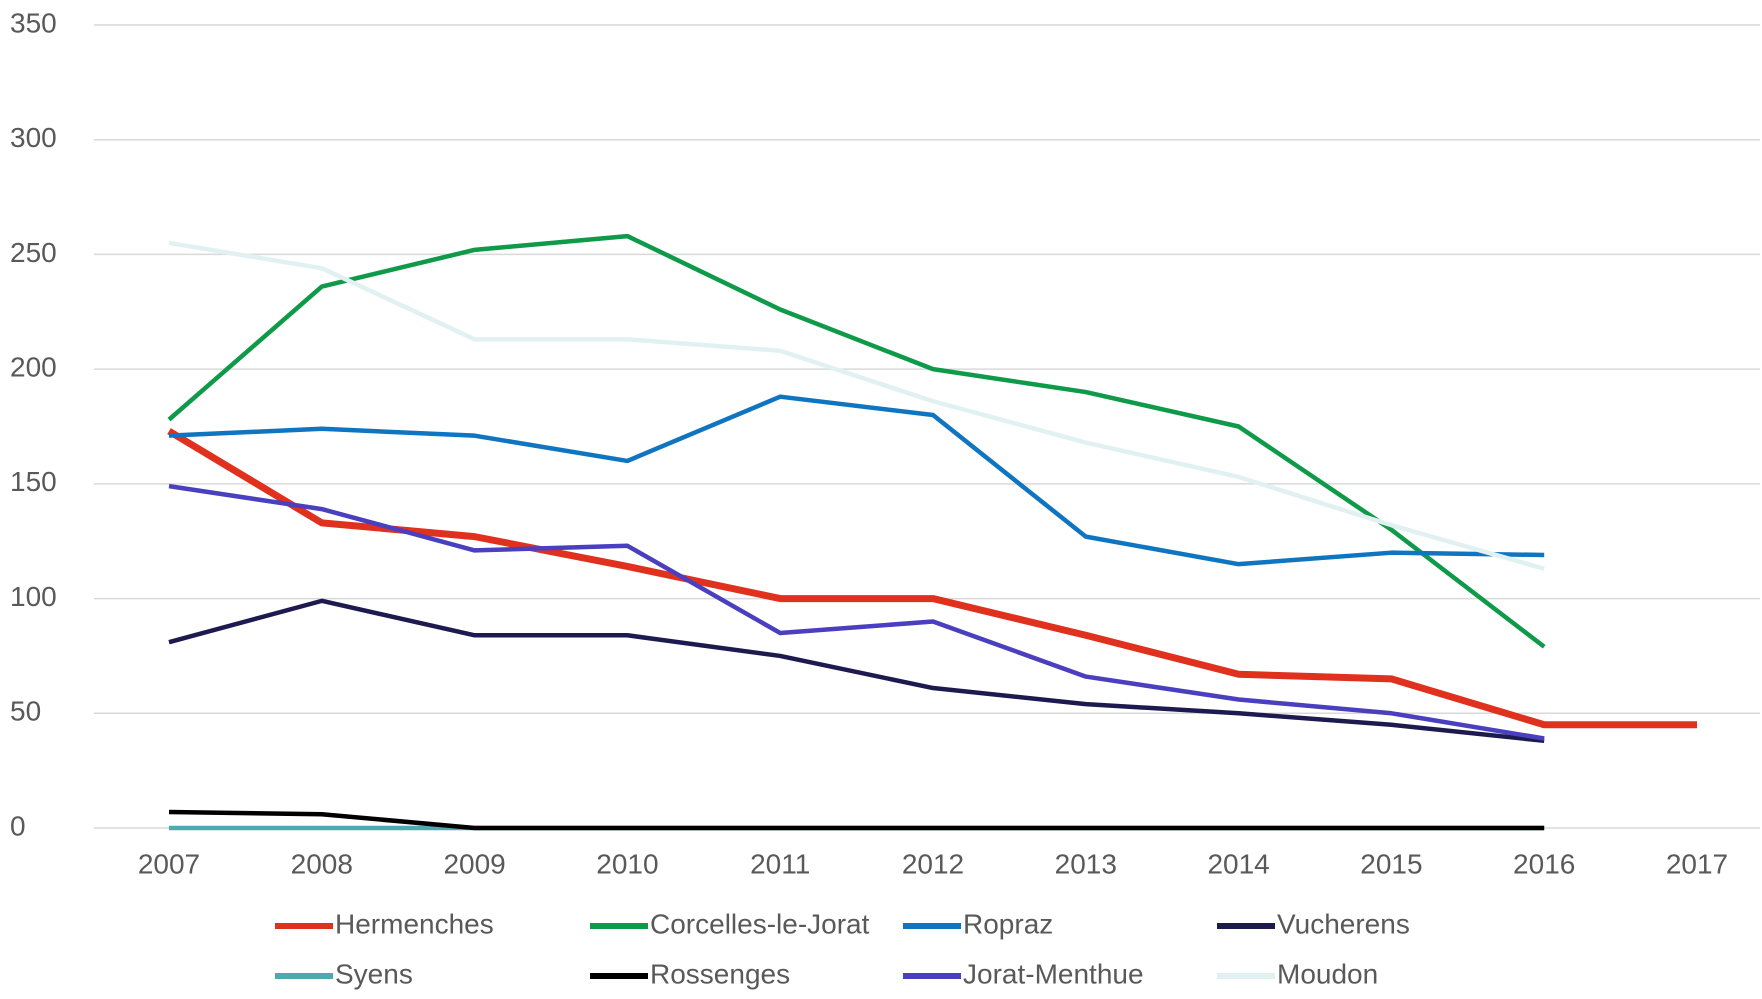 The height and width of the screenshot is (999, 1762). Describe the element at coordinates (627, 863) in the screenshot. I see `x-tick-label: 2010` at that location.